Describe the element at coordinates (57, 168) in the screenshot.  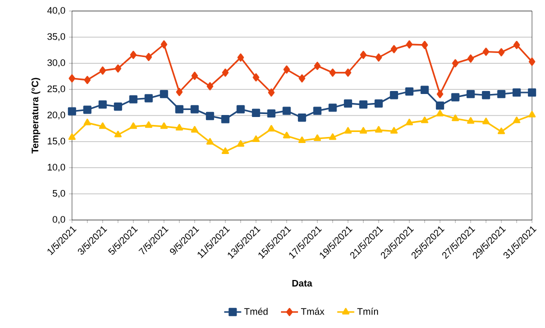
I see `y-tick-label: 10,0` at that location.